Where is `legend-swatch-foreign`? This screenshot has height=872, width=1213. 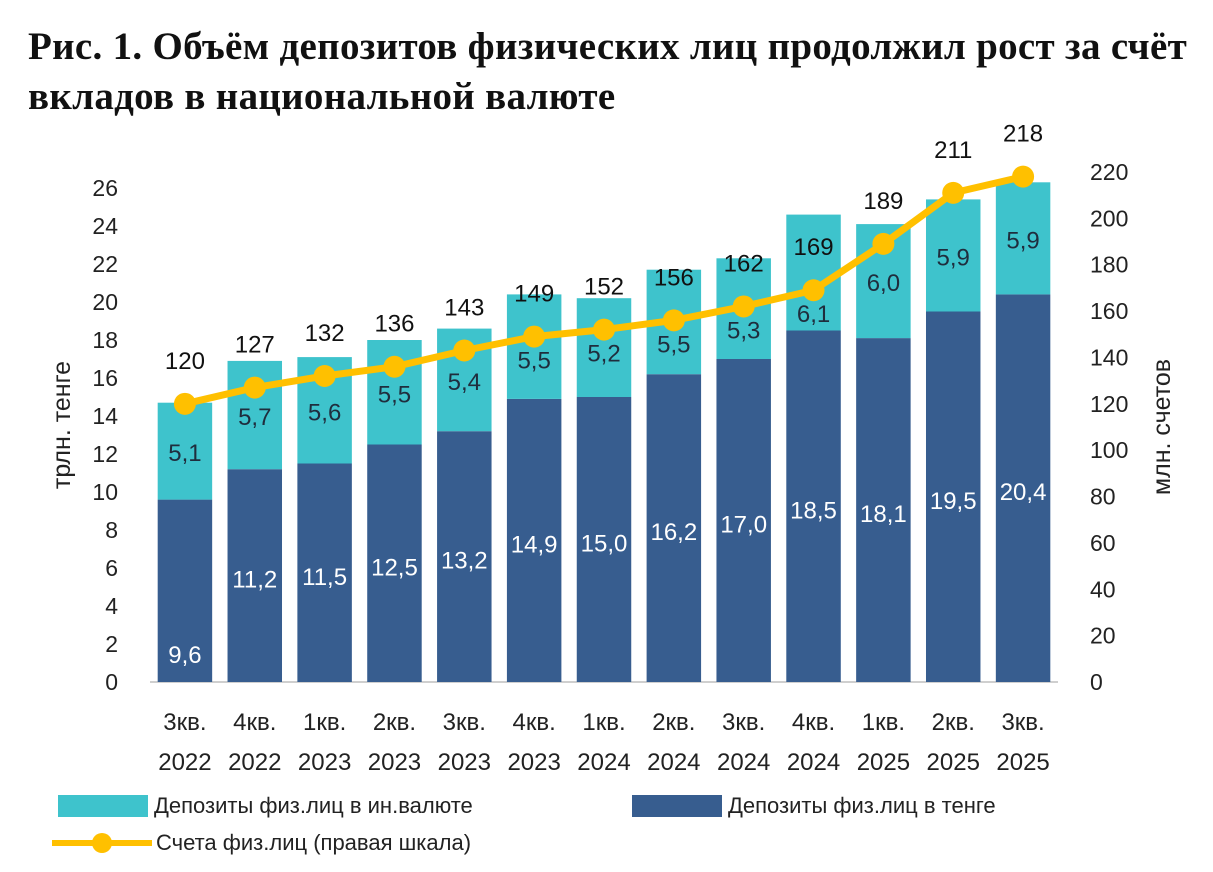
legend-swatch-foreign is located at coordinates (103, 806).